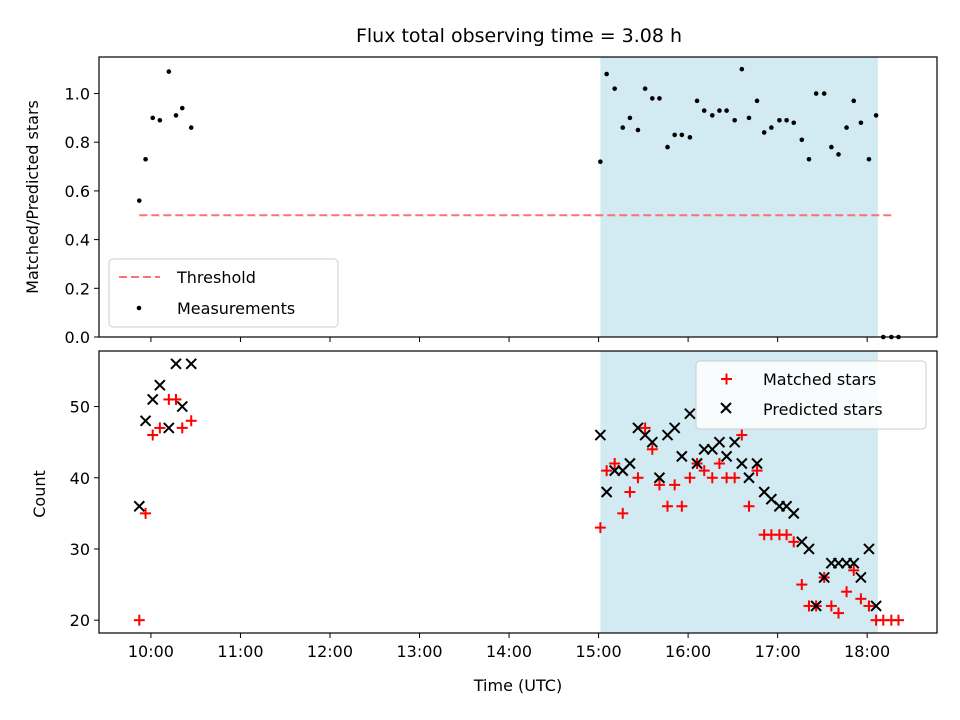  I want to click on legend-threshold-label: Threshold, so click(216, 277).